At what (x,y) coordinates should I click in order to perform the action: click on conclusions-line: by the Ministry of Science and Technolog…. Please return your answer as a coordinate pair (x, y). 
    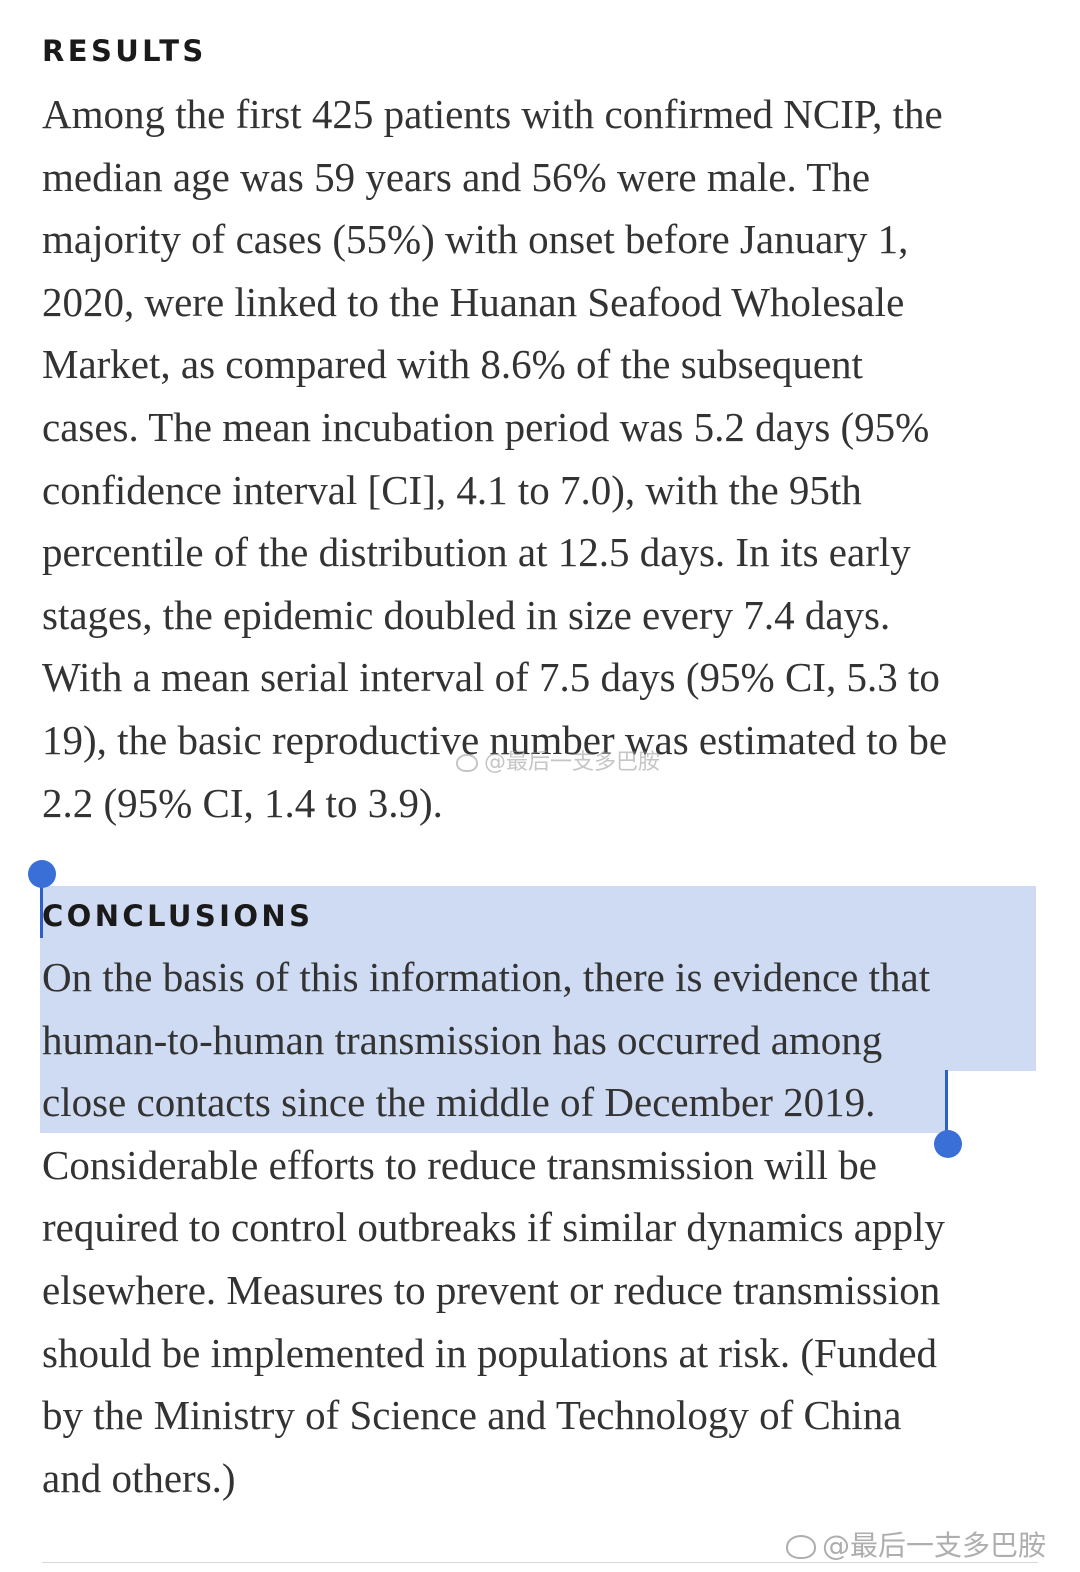
    Looking at the image, I should click on (472, 1415).